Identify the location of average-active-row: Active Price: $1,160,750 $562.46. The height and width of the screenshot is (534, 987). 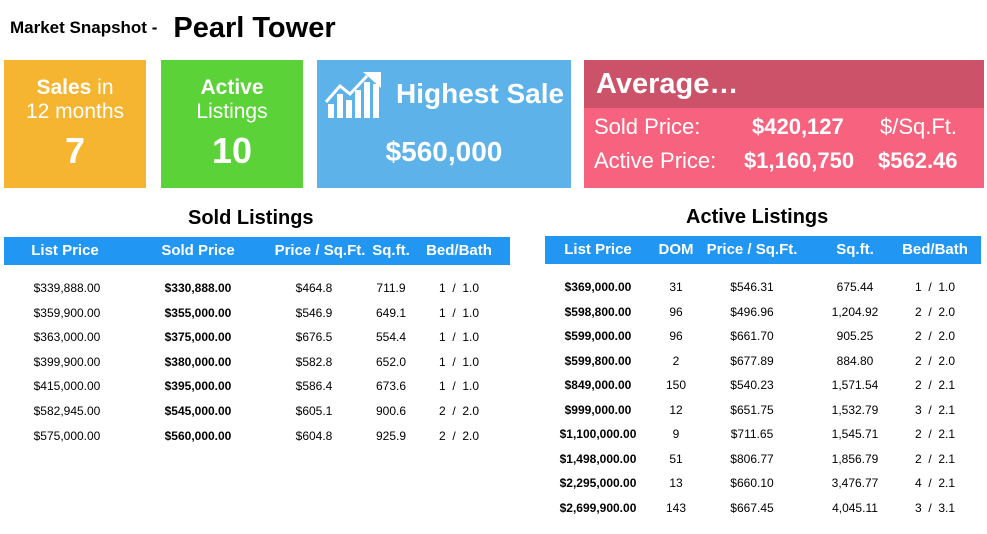
(784, 163).